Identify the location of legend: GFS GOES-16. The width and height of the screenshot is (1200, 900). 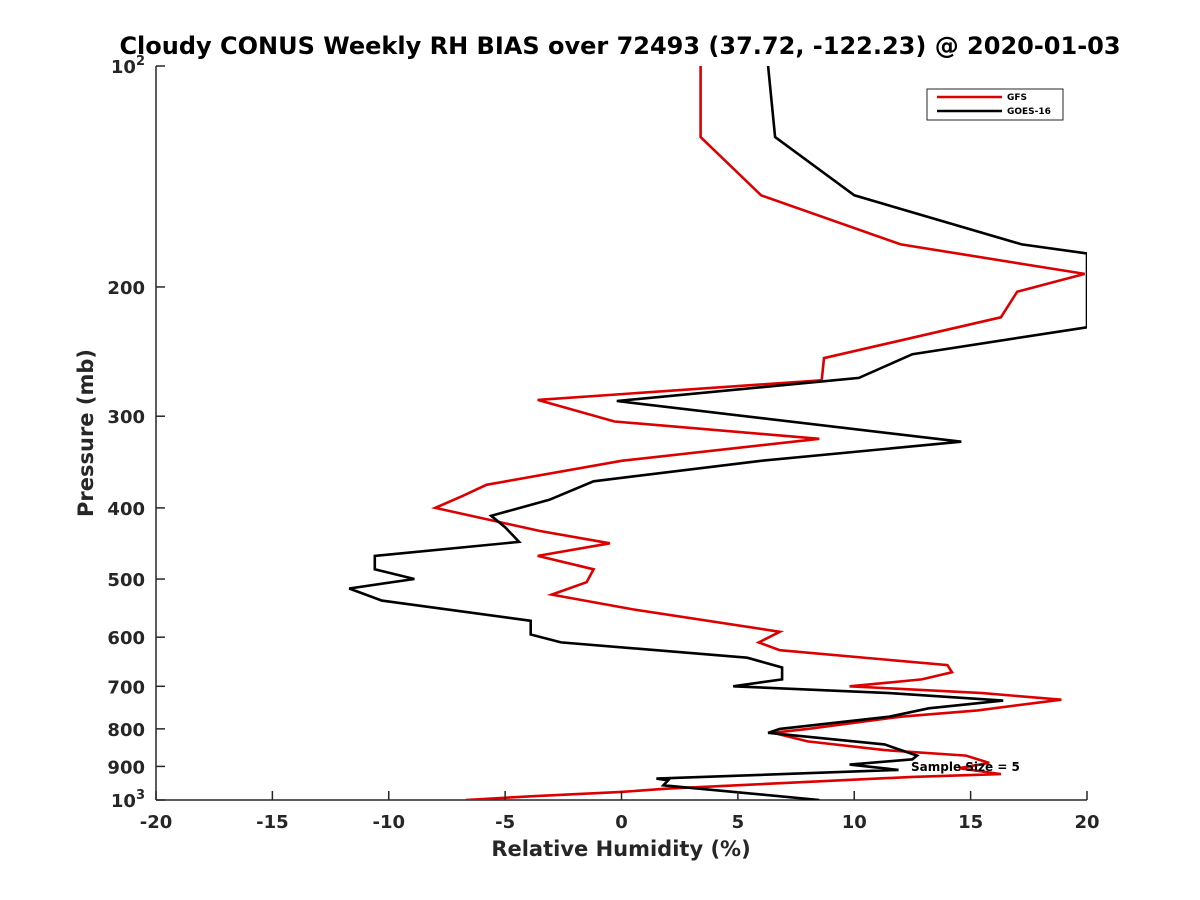
(995, 104).